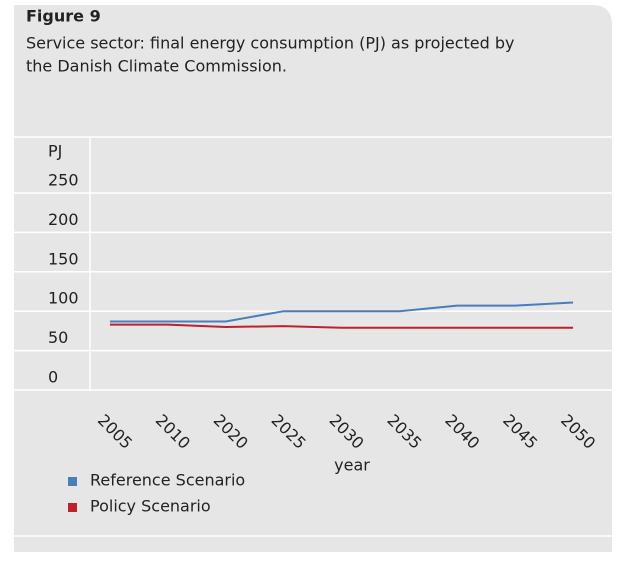  What do you see at coordinates (53, 377) in the screenshot?
I see `y-tick-label: 0` at bounding box center [53, 377].